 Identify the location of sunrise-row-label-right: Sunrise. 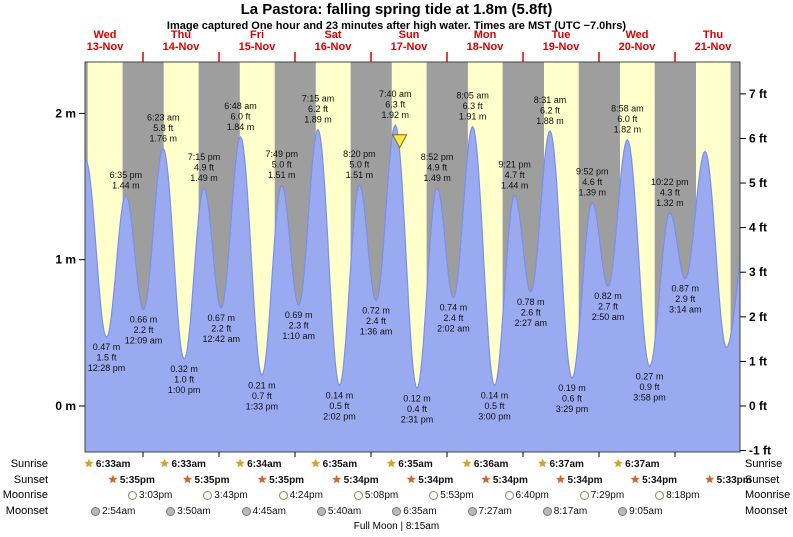
(764, 464).